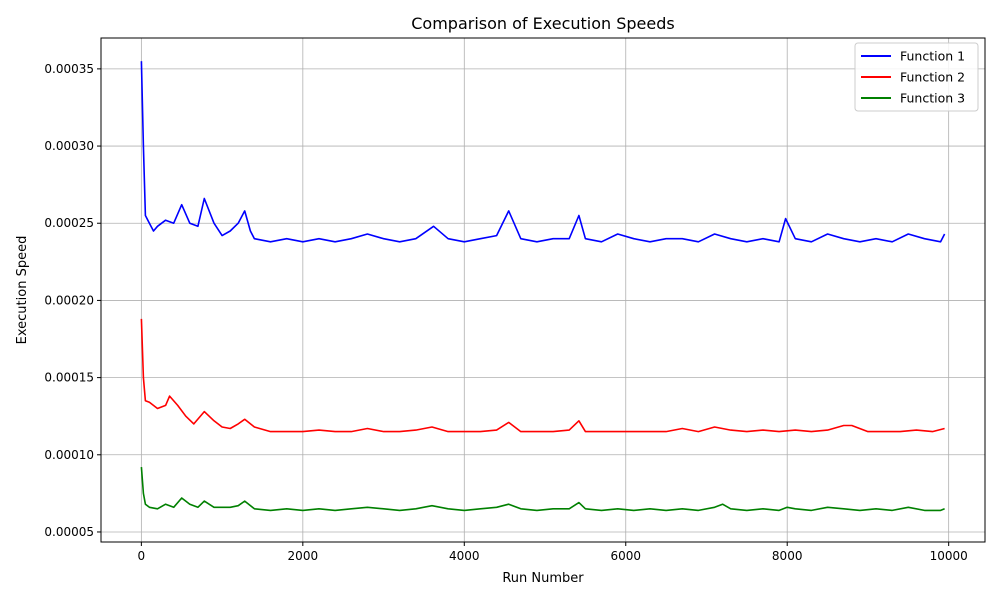 The image size is (1000, 600). I want to click on y-tick-label: 0.00020, so click(69, 300).